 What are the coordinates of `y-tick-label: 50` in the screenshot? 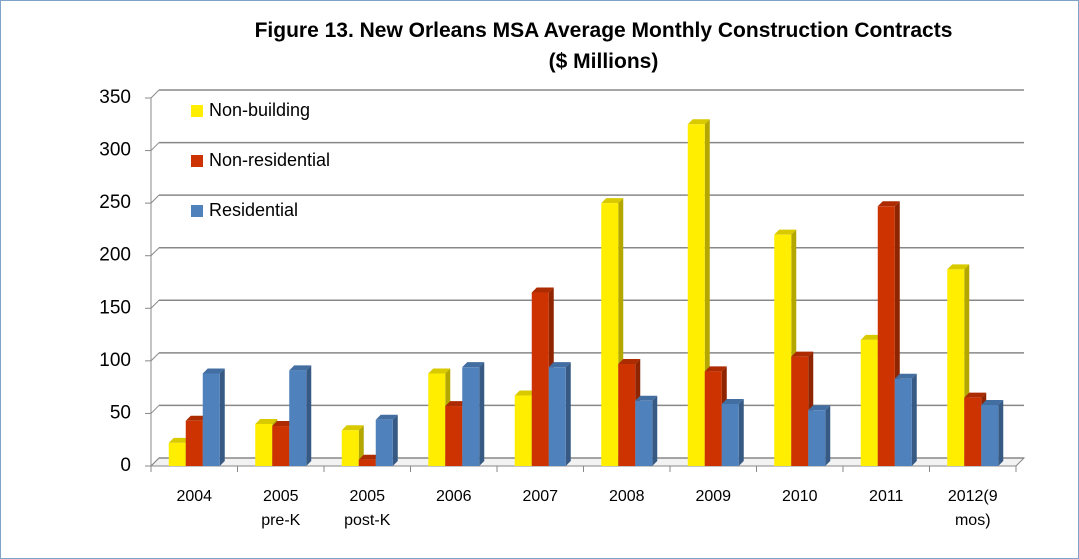 It's located at (120, 412).